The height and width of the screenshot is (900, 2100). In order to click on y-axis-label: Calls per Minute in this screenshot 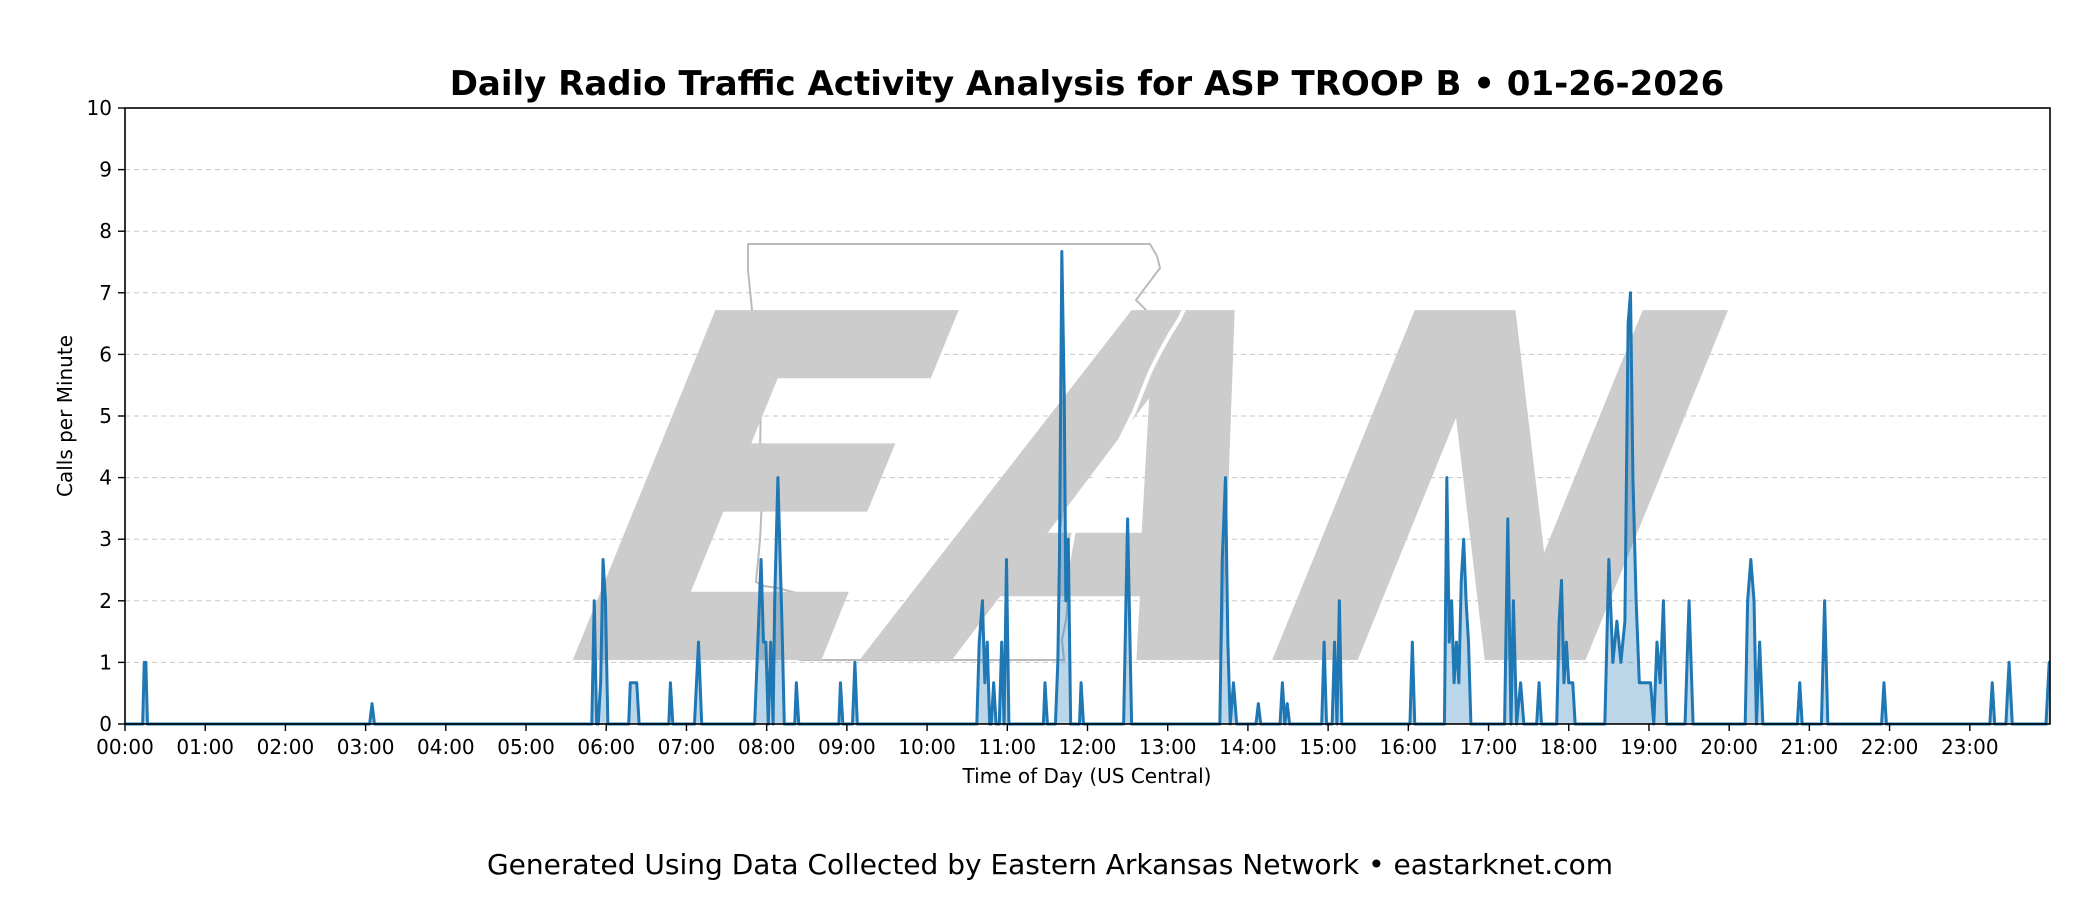, I will do `click(65, 416)`.